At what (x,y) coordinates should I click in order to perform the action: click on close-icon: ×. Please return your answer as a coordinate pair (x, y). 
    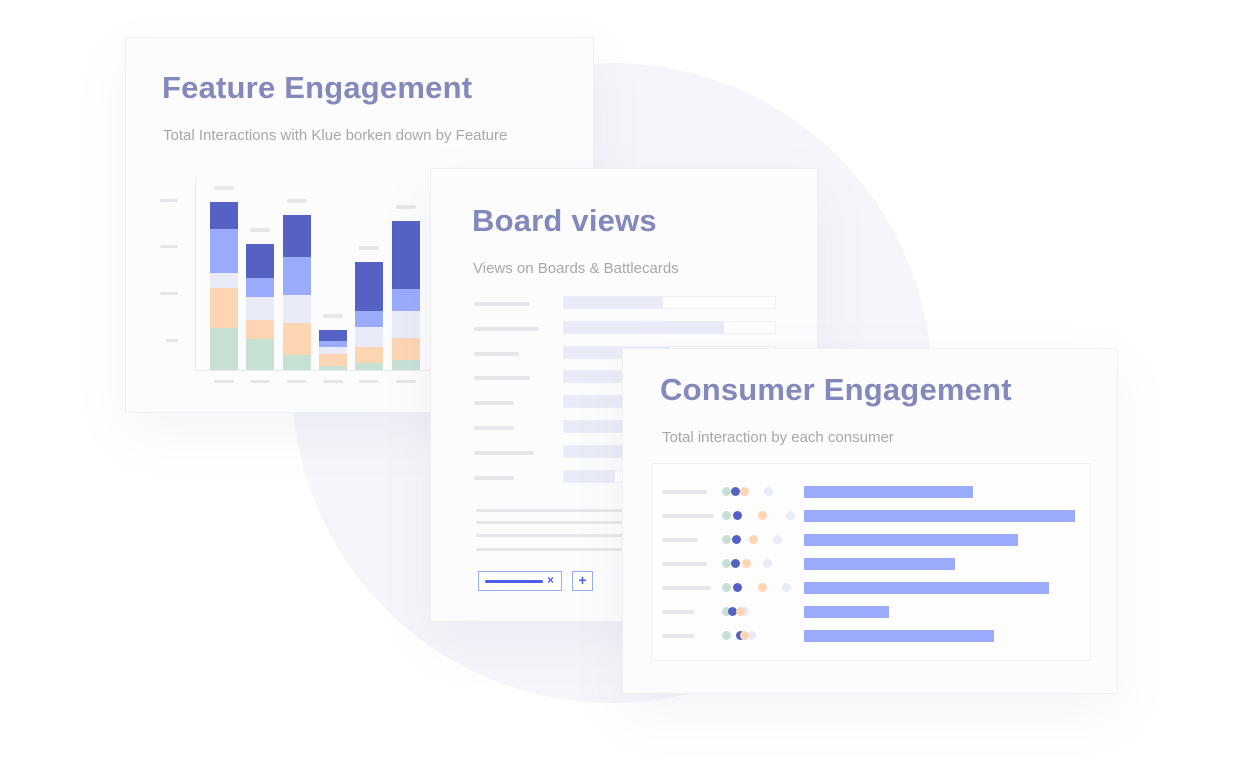
    Looking at the image, I should click on (551, 580).